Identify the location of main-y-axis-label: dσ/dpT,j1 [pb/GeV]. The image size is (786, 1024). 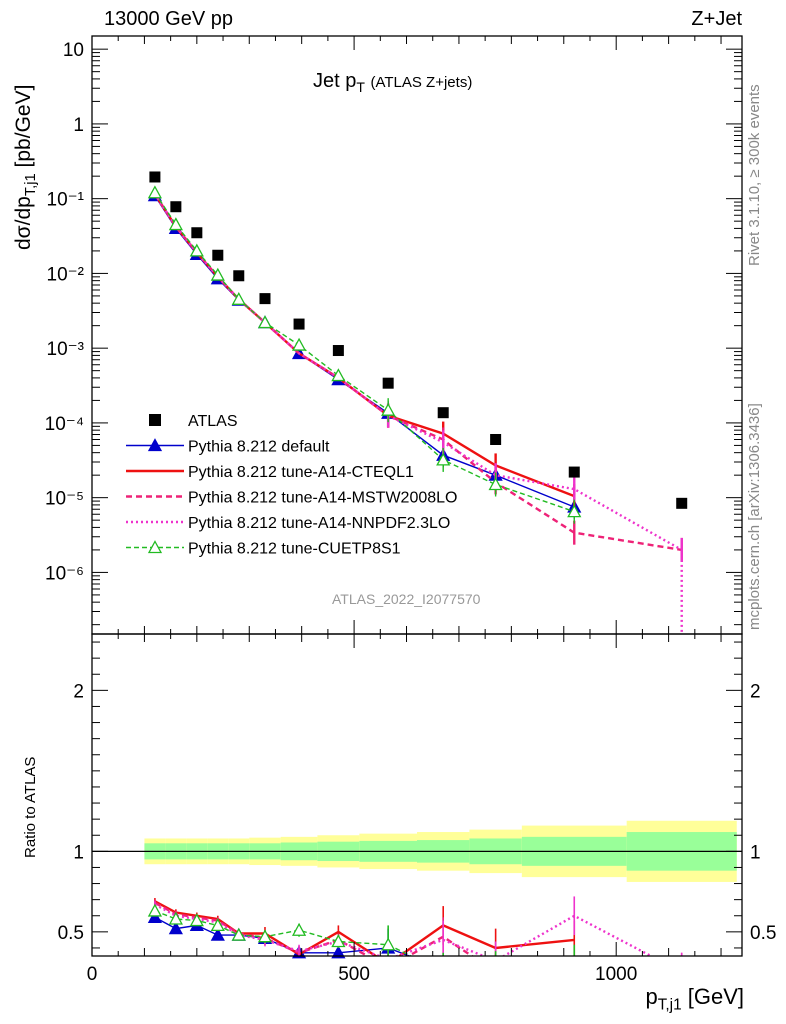
(26, 167).